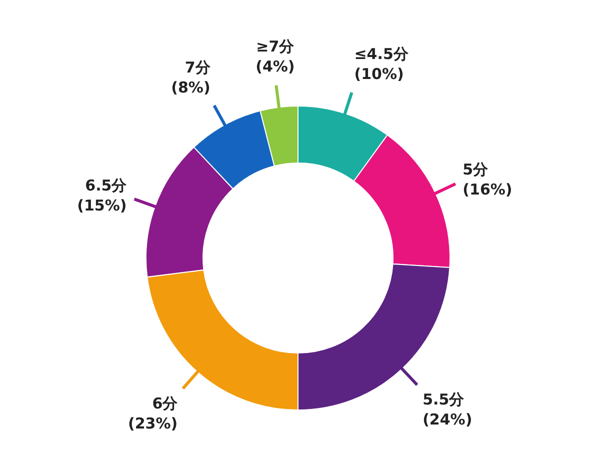  I want to click on slice-label: ≥7分, so click(276, 46).